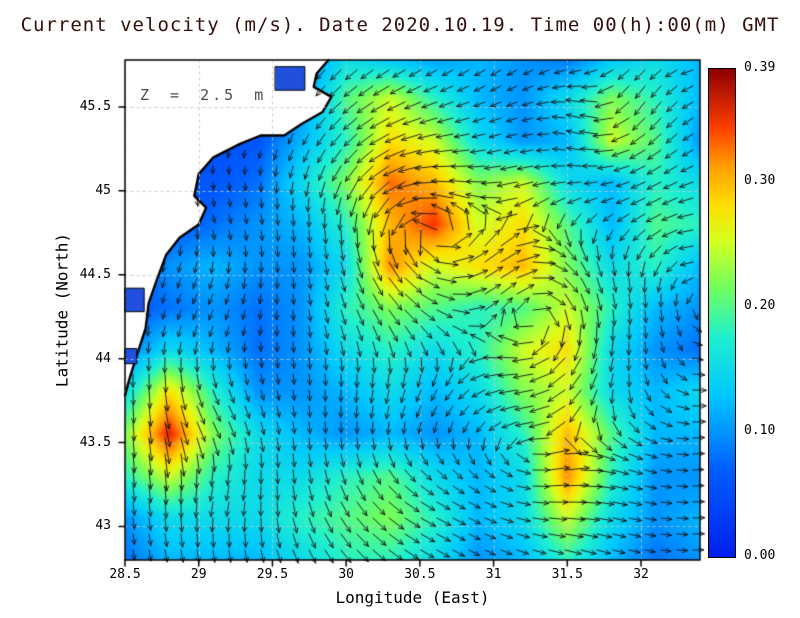 This screenshot has height=618, width=800. I want to click on x-tick-label: 31.5, so click(567, 574).